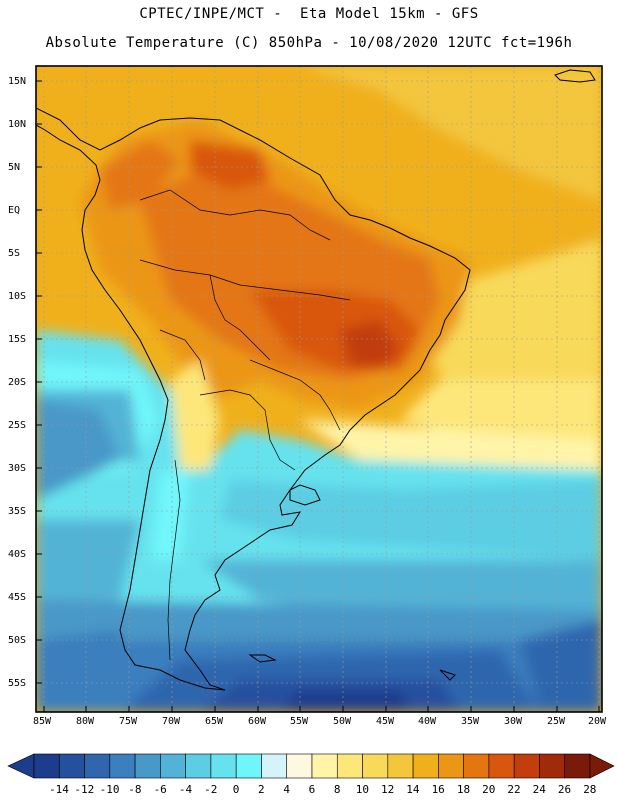 This screenshot has width=618, height=800. Describe the element at coordinates (17, 339) in the screenshot. I see `lat-label: 15S` at that location.